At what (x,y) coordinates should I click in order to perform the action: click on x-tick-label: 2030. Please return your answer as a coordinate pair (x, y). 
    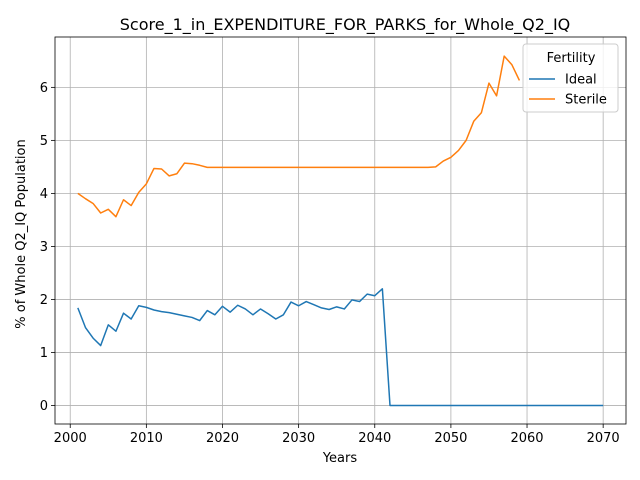
    Looking at the image, I should click on (298, 438).